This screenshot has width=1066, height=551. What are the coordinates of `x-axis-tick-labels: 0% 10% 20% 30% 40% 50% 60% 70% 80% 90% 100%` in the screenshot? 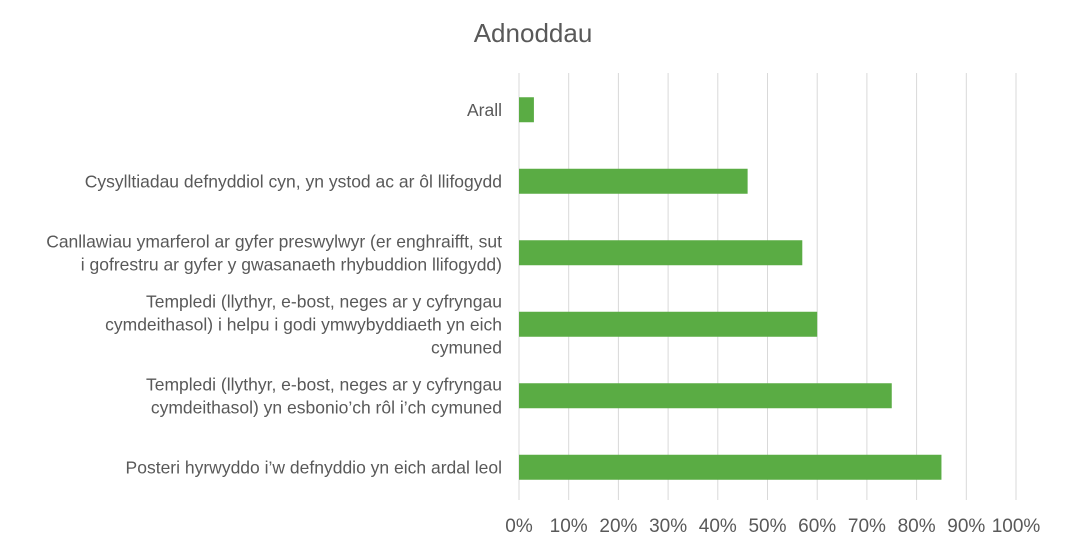 It's located at (772, 526).